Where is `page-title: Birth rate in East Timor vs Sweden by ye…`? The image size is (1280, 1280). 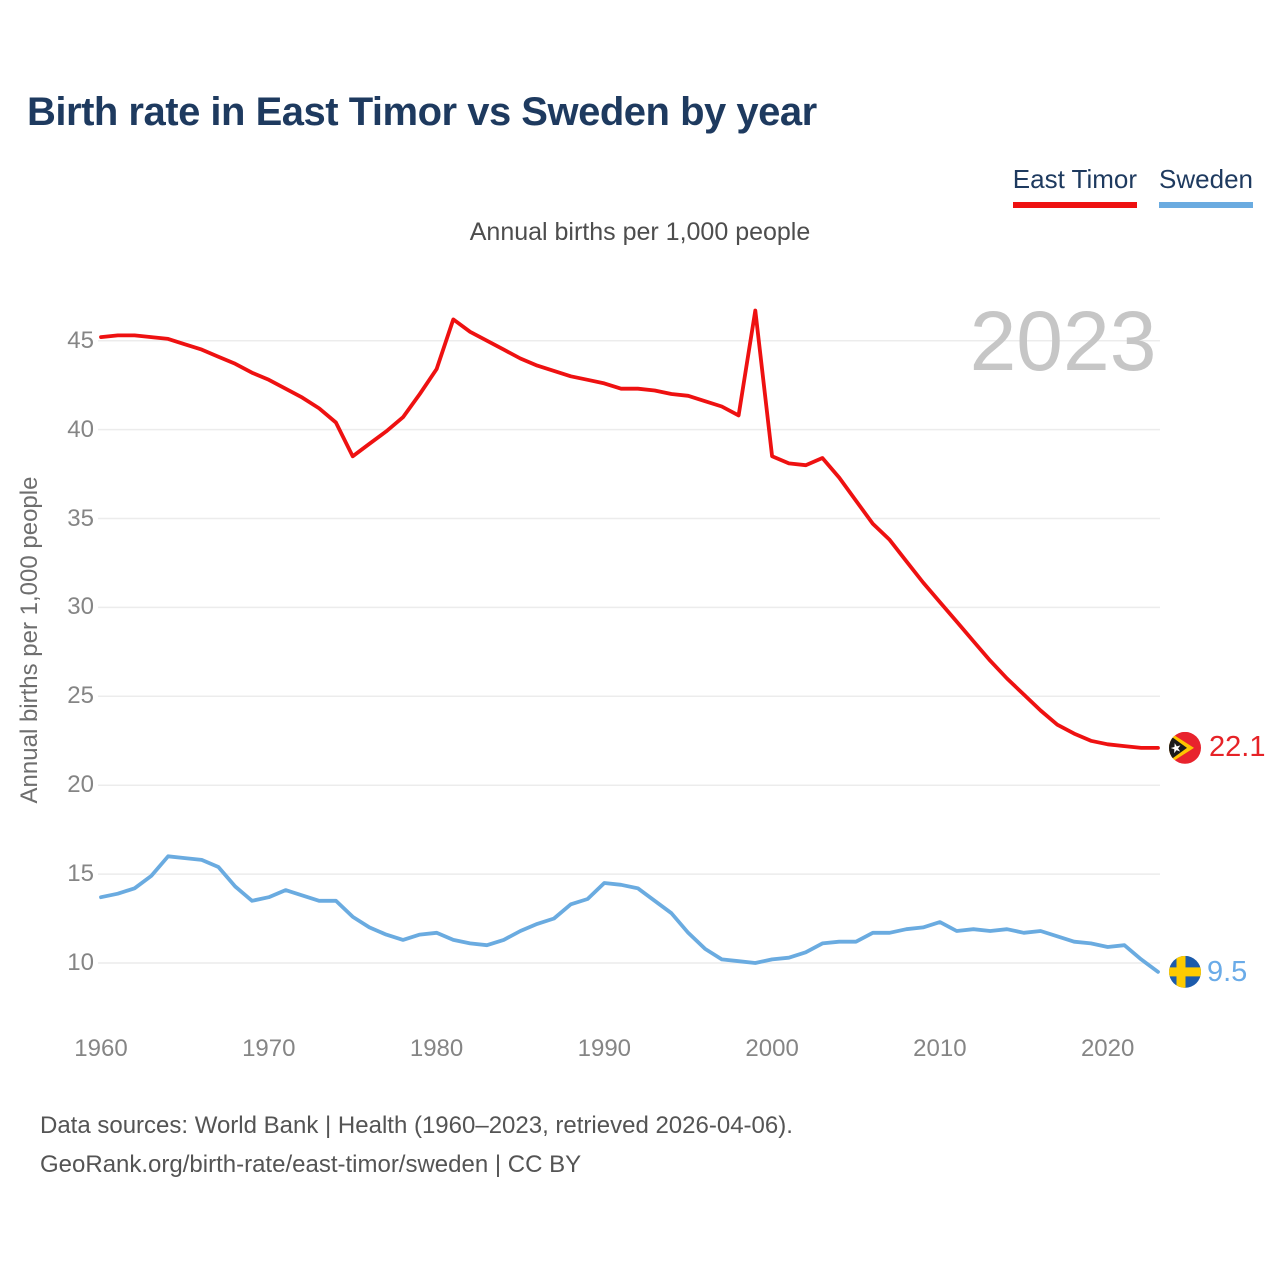
page-title: Birth rate in East Timor vs Sweden by ye… is located at coordinates (422, 112).